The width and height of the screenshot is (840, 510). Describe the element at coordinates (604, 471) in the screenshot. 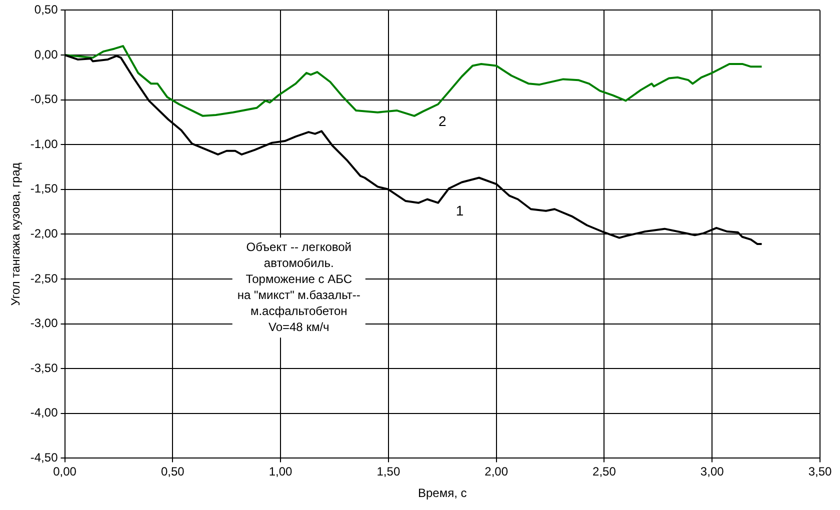

I see `x-tick-label: 2,50` at that location.